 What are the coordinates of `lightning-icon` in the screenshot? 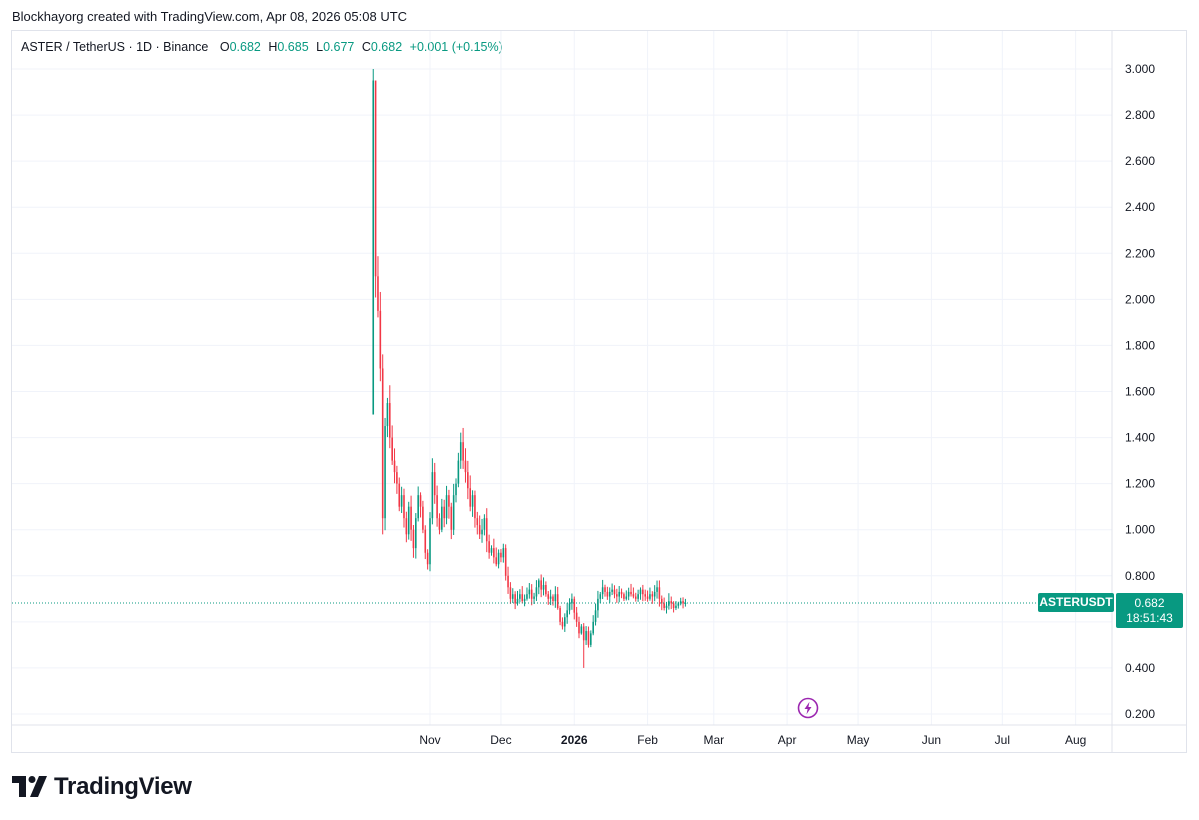 It's located at (808, 708).